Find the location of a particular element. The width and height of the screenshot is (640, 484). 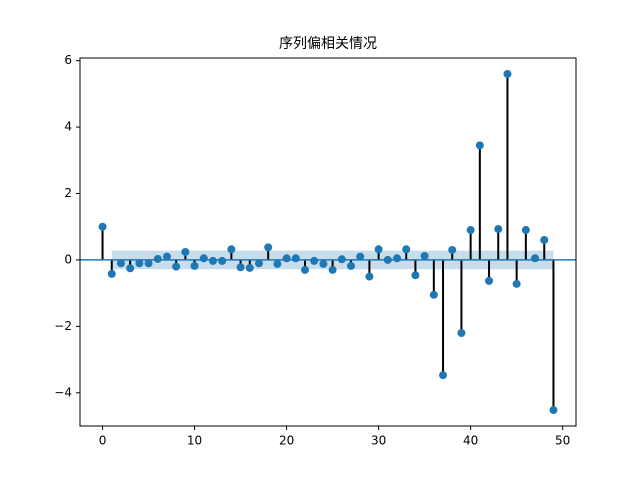

x-tick-label: 20 is located at coordinates (286, 441).